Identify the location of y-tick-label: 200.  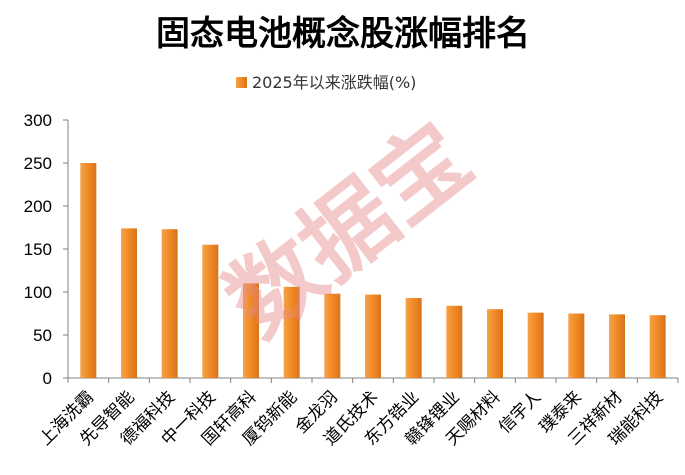
(38, 206).